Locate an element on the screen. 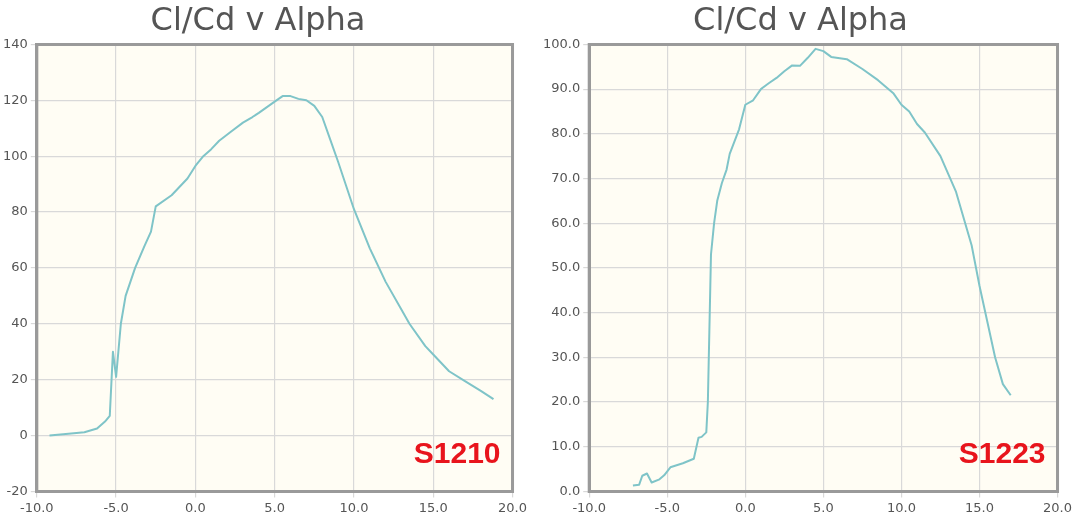  y-tick-label: 80.0 is located at coordinates (566, 133).